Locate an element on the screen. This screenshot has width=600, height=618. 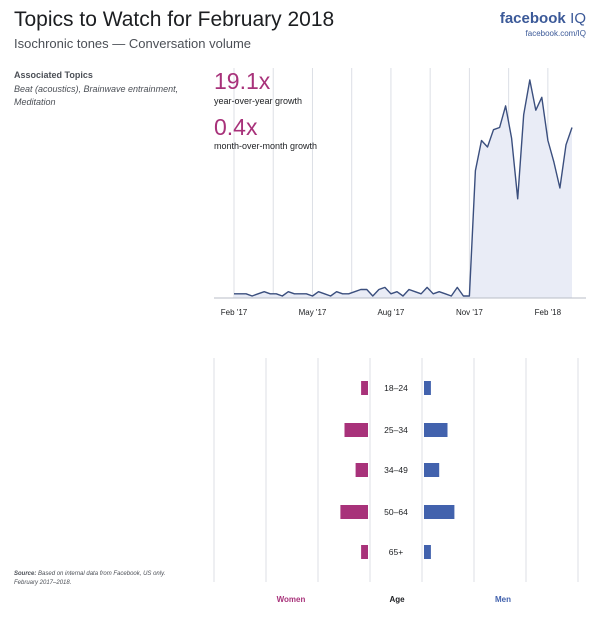
age-category-label: 50–64 is located at coordinates (396, 512).